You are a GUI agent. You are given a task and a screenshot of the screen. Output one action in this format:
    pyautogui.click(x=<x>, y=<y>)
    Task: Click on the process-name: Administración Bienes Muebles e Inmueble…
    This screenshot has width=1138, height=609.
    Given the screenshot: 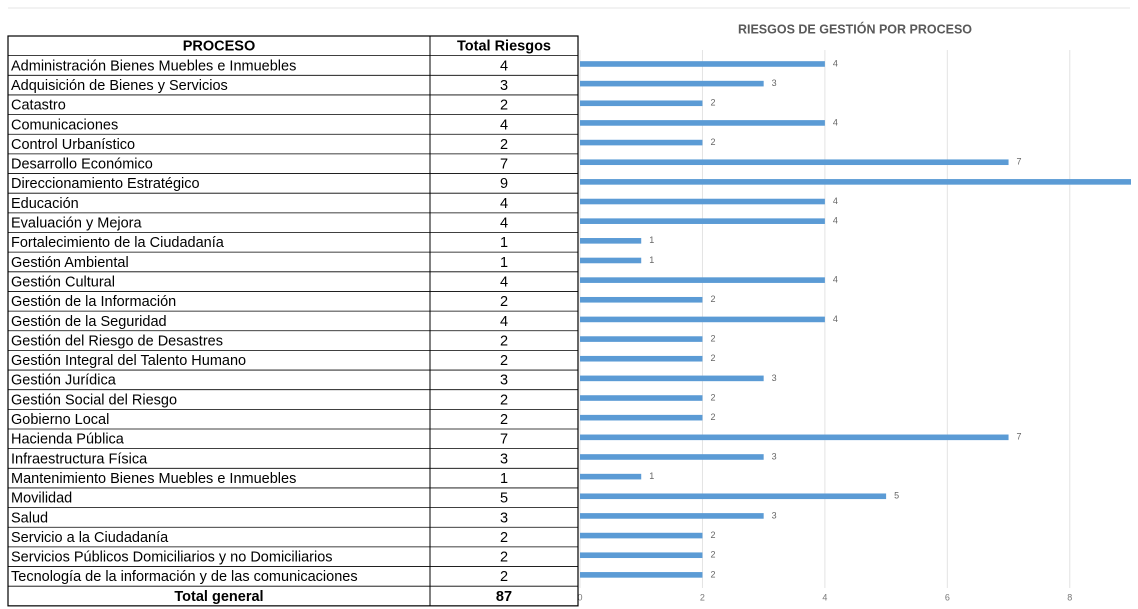 What is the action you would take?
    pyautogui.click(x=153, y=66)
    